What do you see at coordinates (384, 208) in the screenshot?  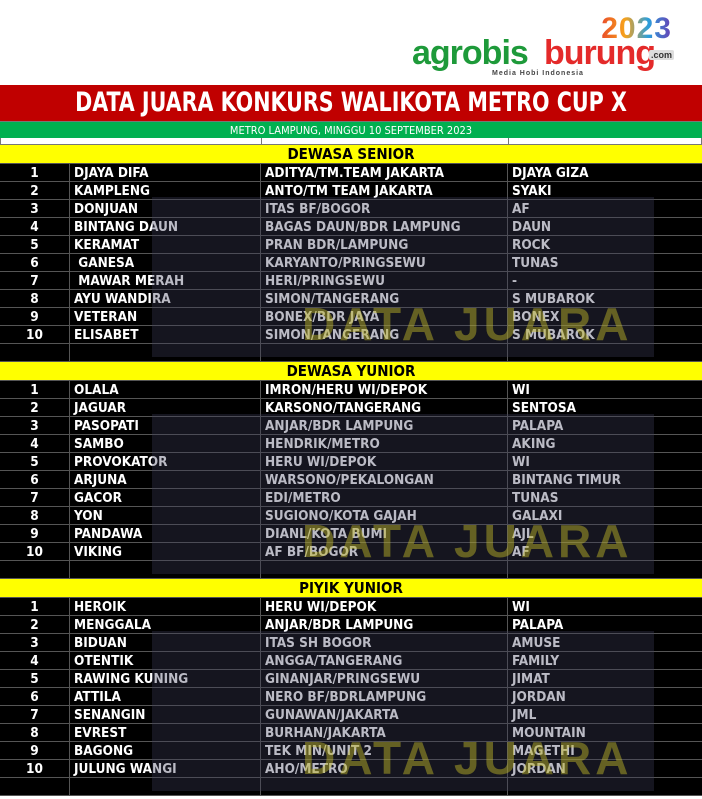 I see `owner-cell: ITAS BF/BOGOR` at bounding box center [384, 208].